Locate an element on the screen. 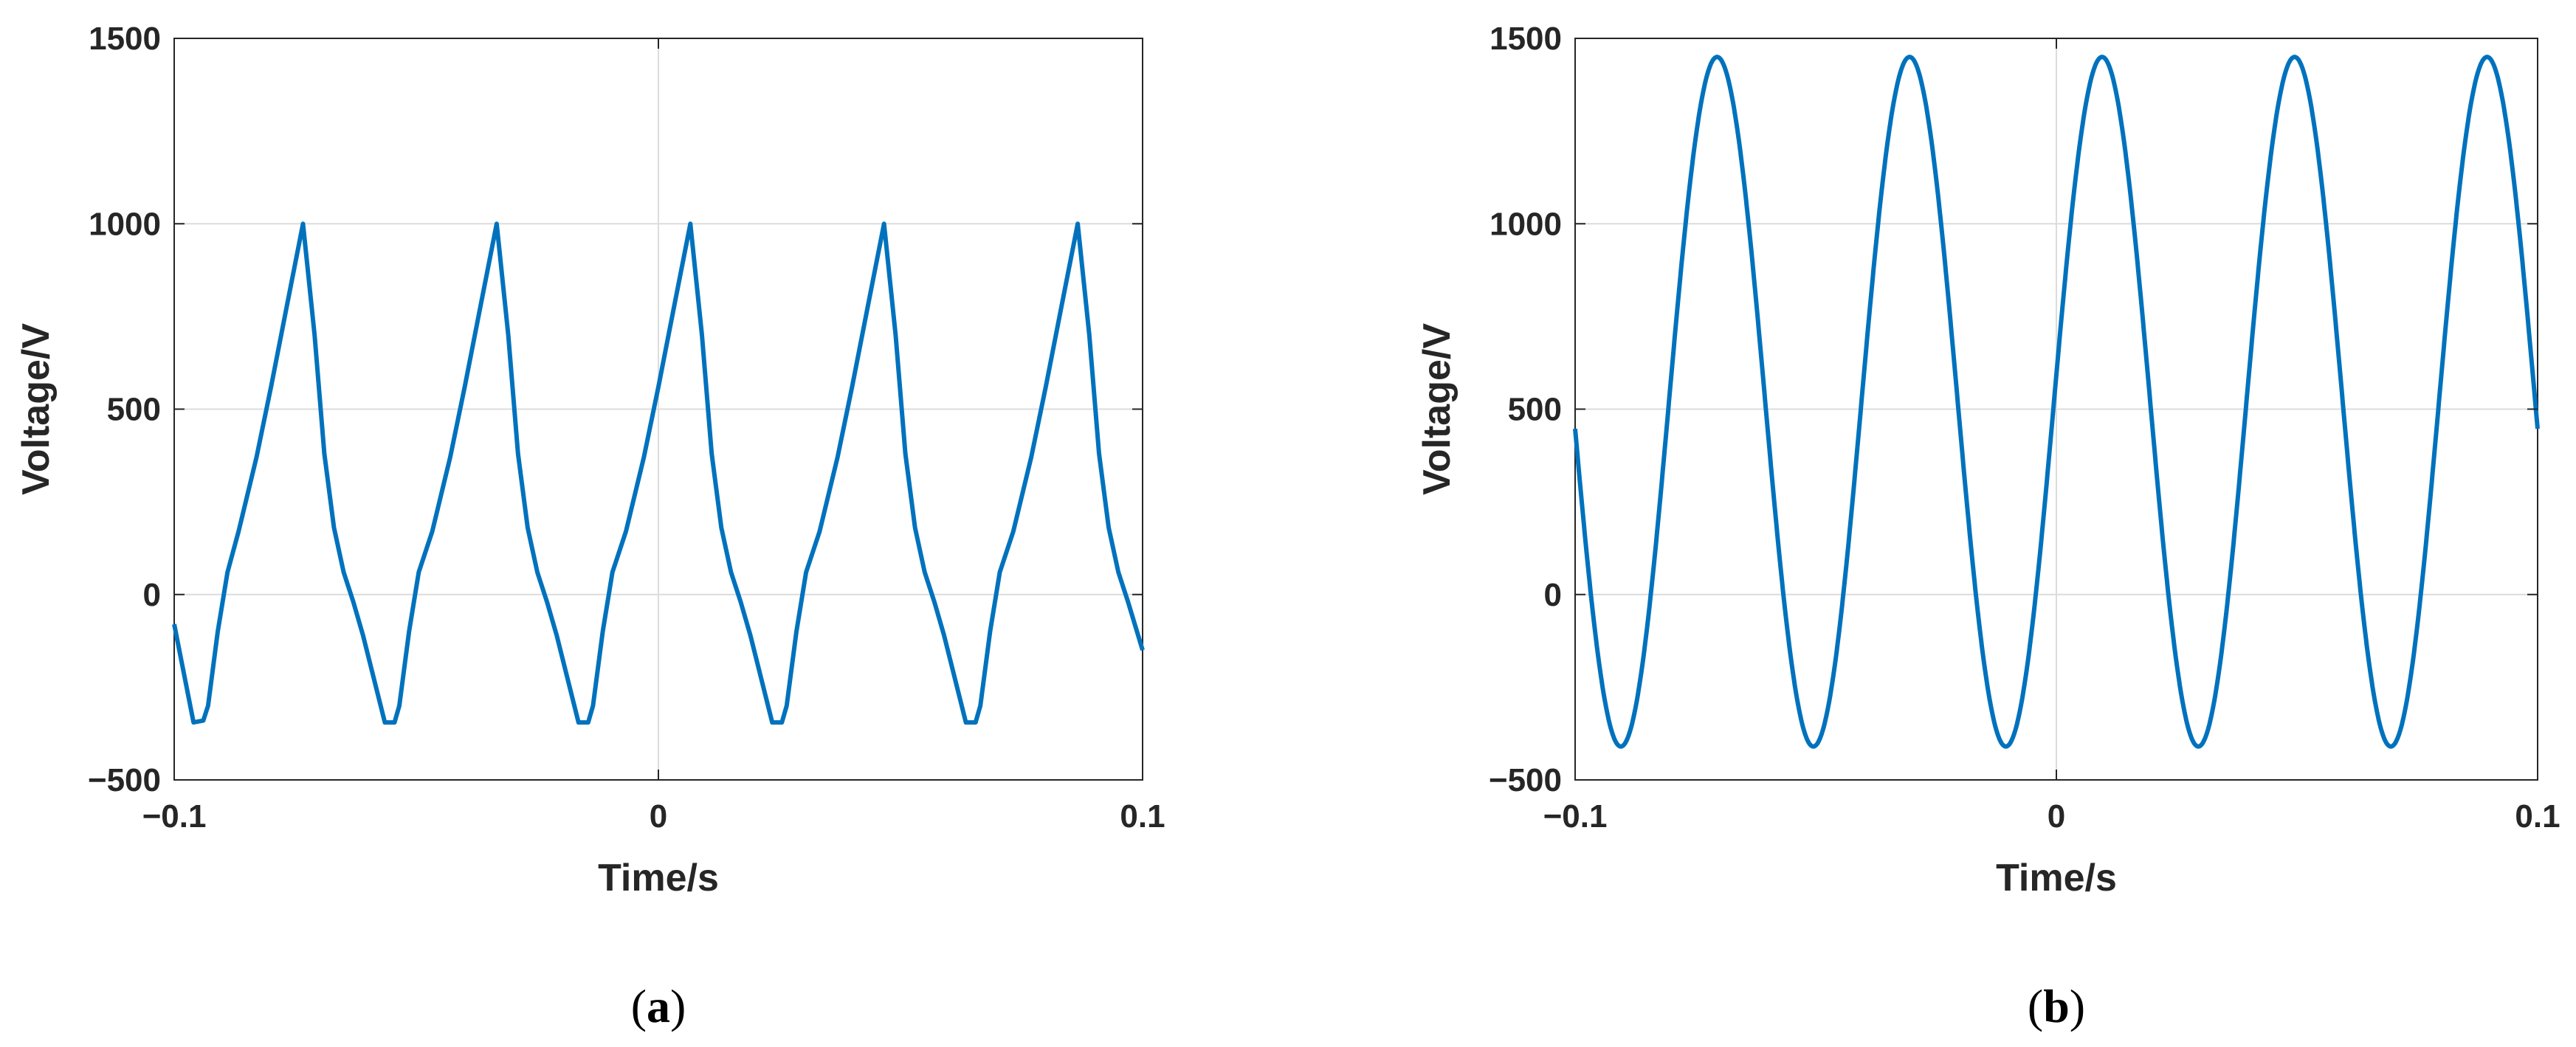 Image resolution: width=2576 pixels, height=1047 pixels. y-tick-label-a-4: 1500 is located at coordinates (125, 39).